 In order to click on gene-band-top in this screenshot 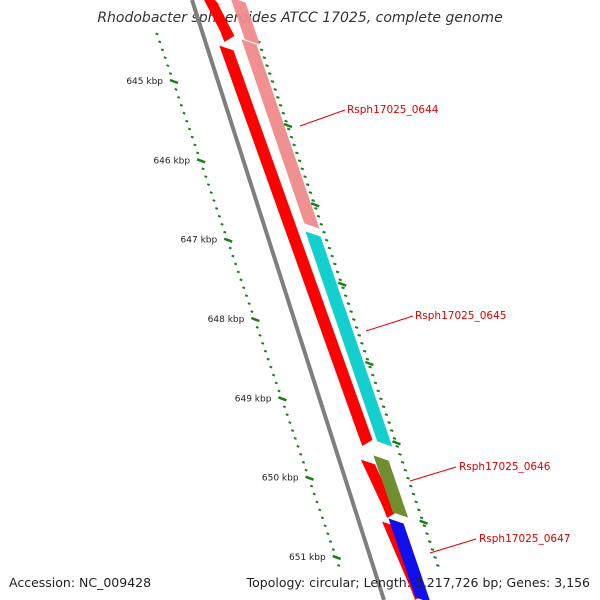, I will do `click(245, 22)`.